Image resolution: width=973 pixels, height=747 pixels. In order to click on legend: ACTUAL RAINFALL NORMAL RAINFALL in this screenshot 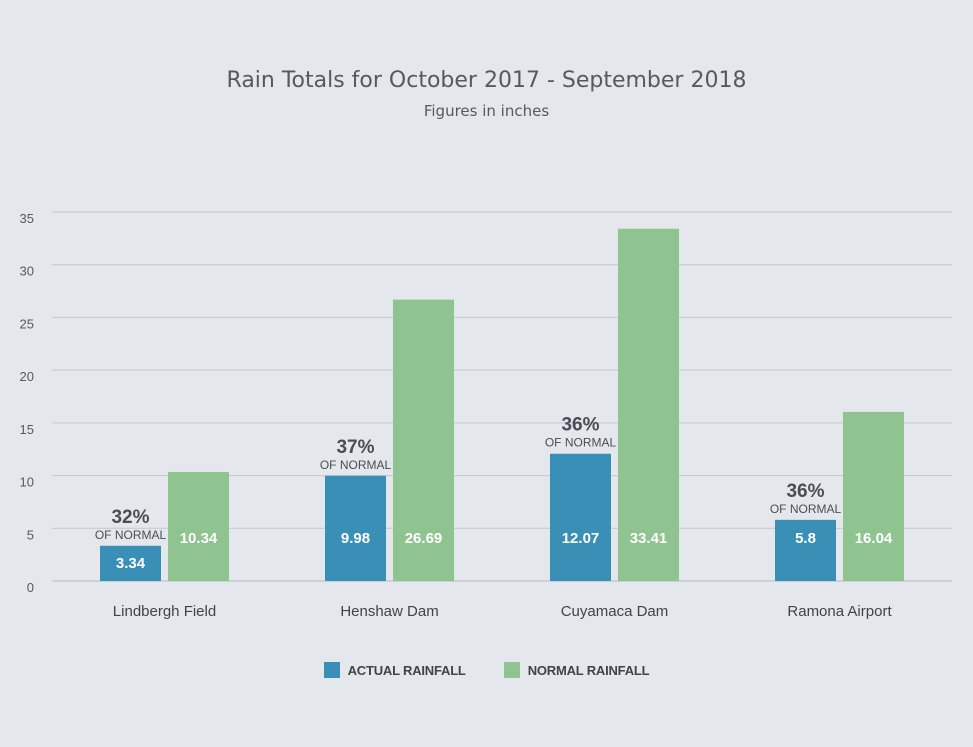, I will do `click(486, 670)`.